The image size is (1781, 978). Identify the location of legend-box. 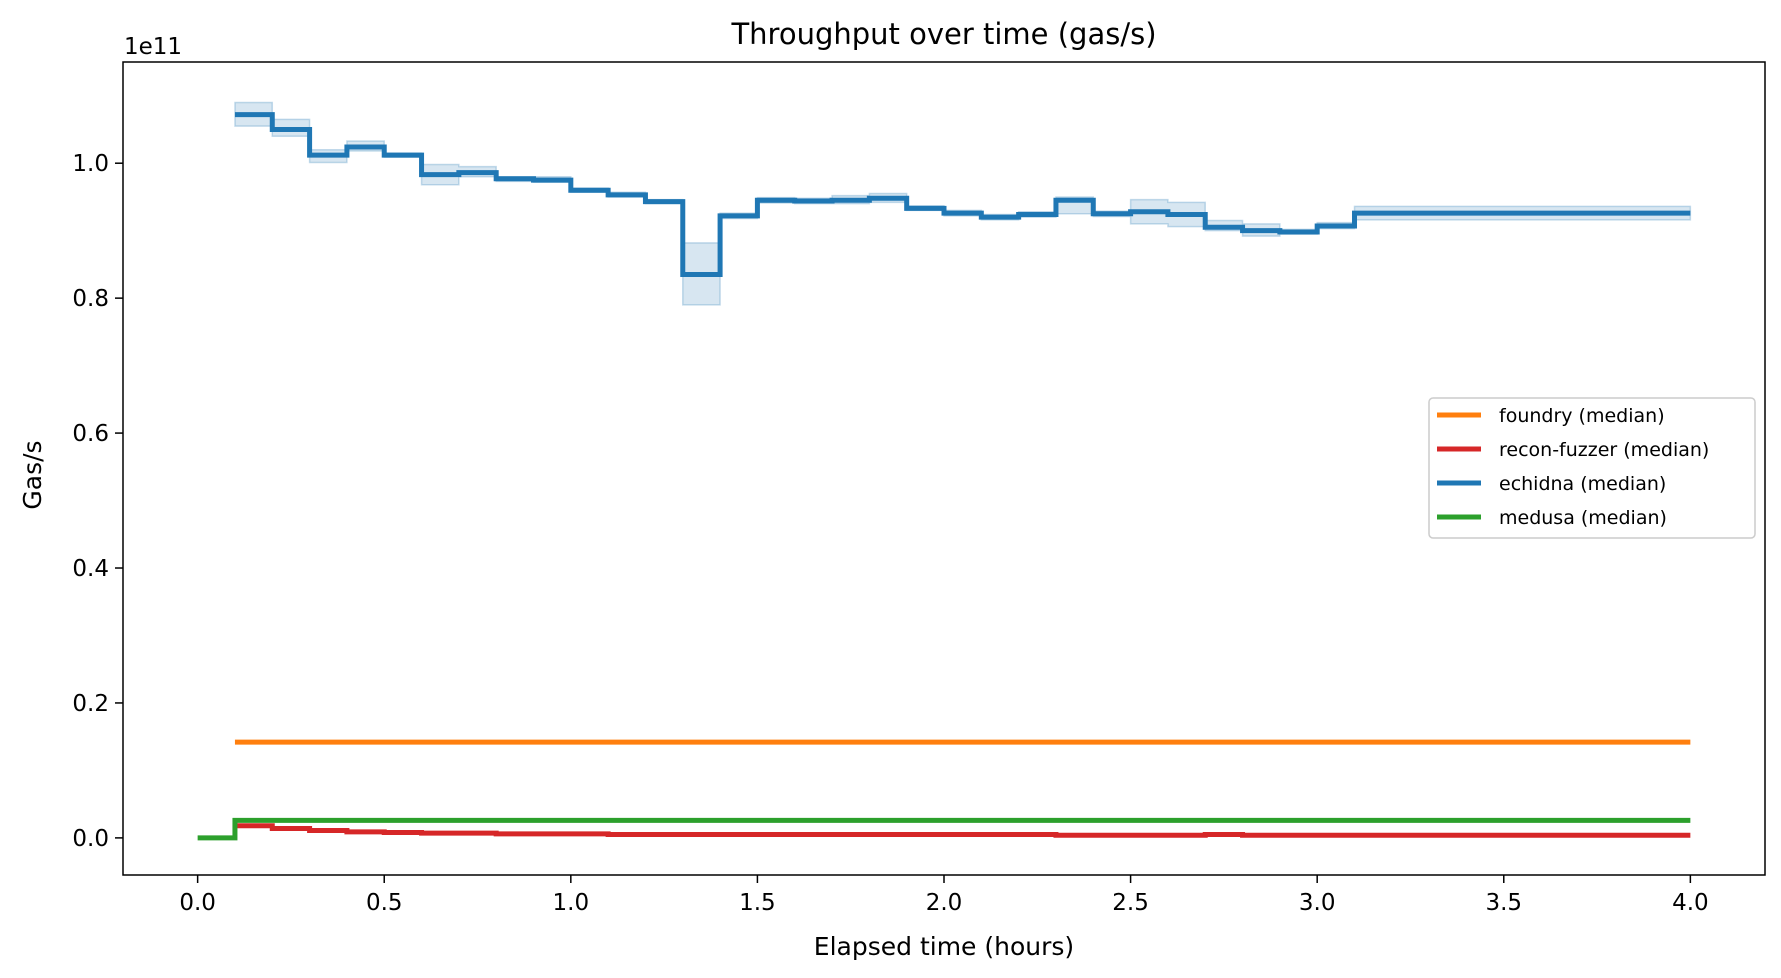
(1592, 468).